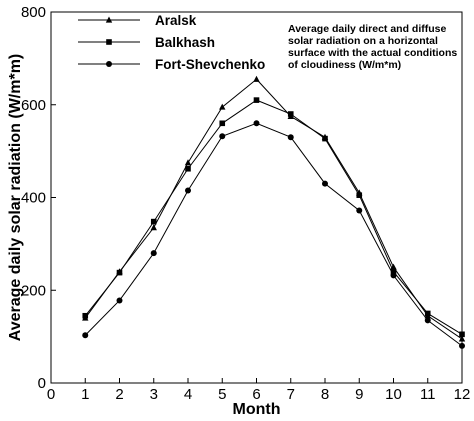  I want to click on legend: Aralsk Balkhash Fort-Shevchenko, so click(171, 42).